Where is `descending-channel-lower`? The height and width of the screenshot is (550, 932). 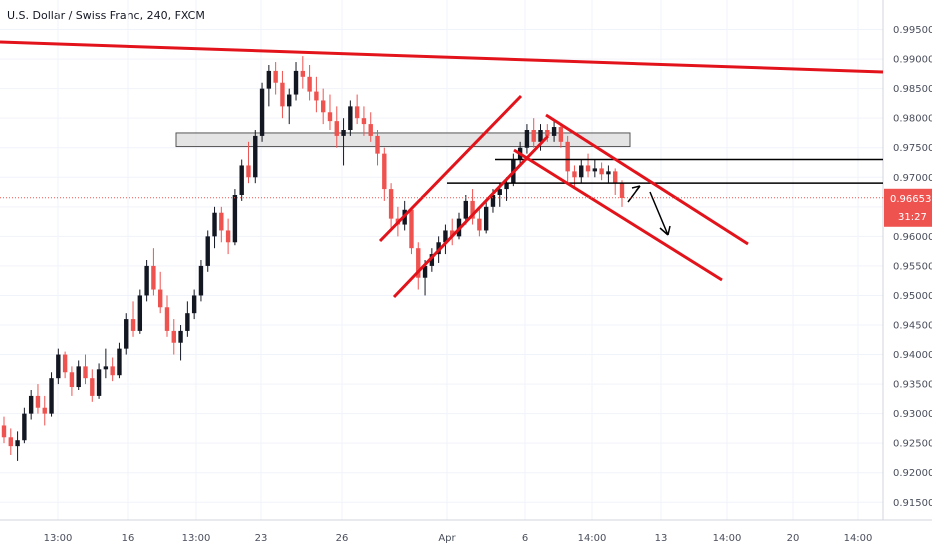 descending-channel-lower is located at coordinates (618, 215).